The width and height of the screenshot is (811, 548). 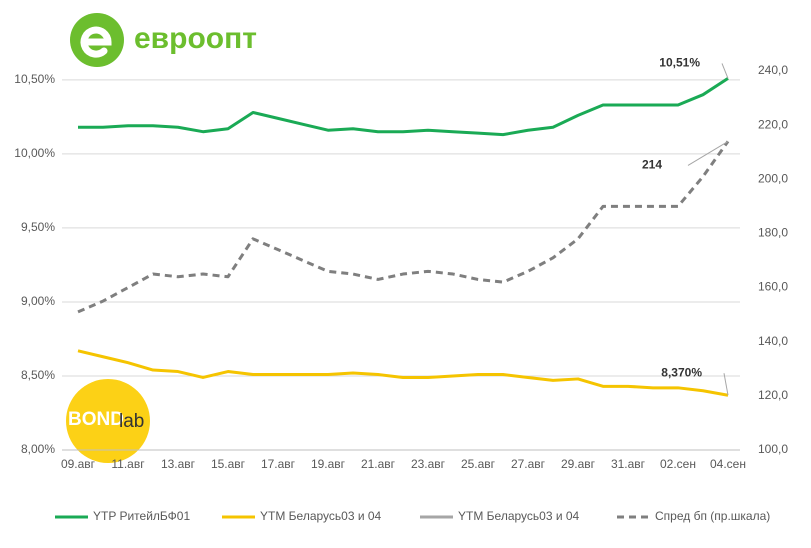 I want to click on legend-label: Спред бп (пр.шкала), so click(x=712, y=516).